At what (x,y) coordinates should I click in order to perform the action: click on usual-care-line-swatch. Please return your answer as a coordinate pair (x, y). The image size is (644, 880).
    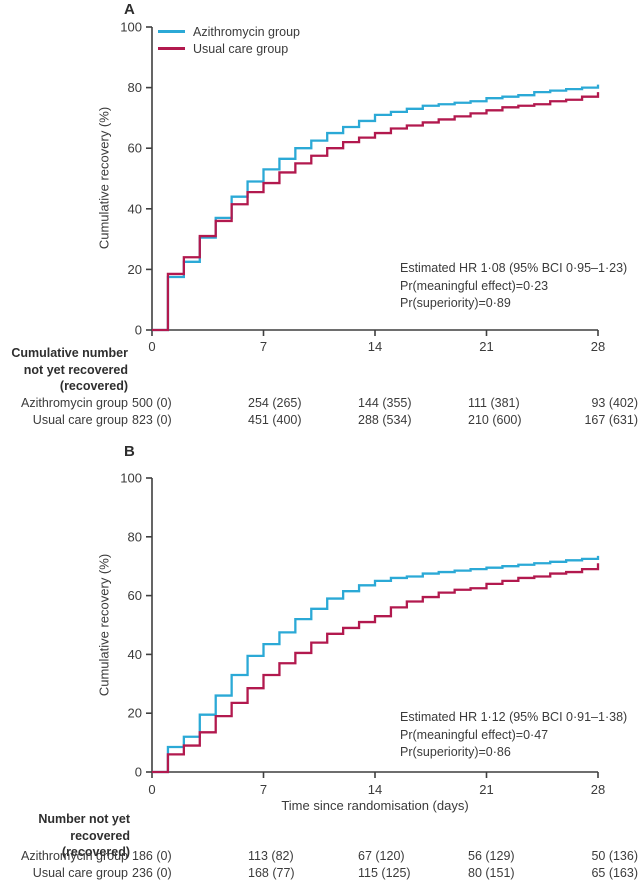
    Looking at the image, I should click on (171, 48).